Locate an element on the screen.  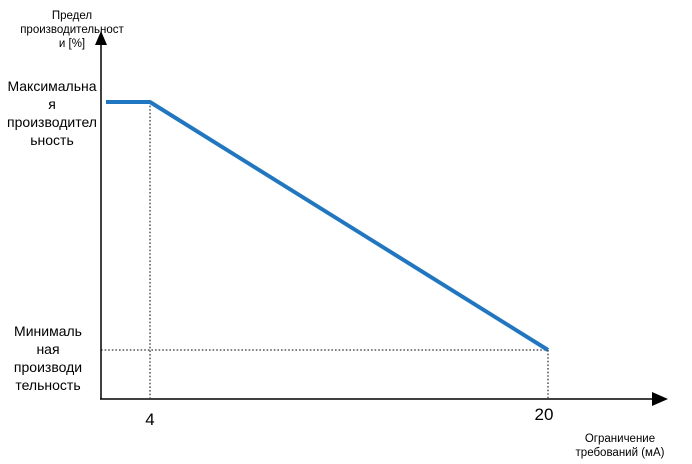
ymin-line-3: тельность is located at coordinates (48, 385).